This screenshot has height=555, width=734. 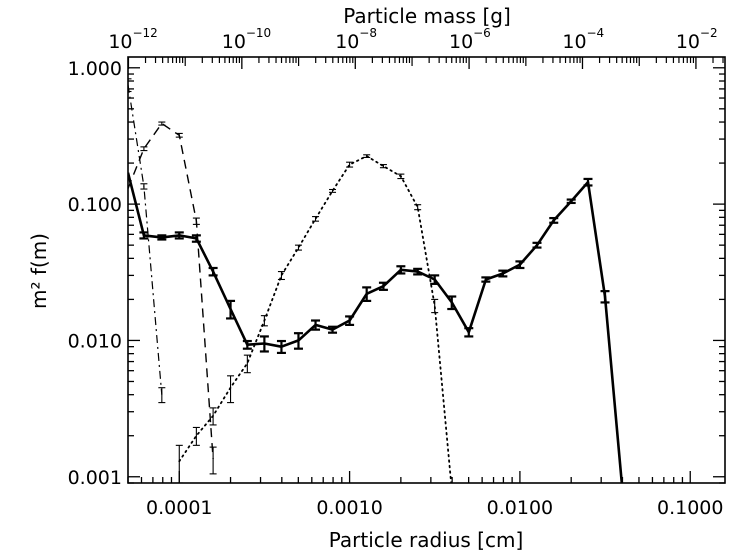 I want to click on y-tick-label: 0.010, so click(x=95, y=341).